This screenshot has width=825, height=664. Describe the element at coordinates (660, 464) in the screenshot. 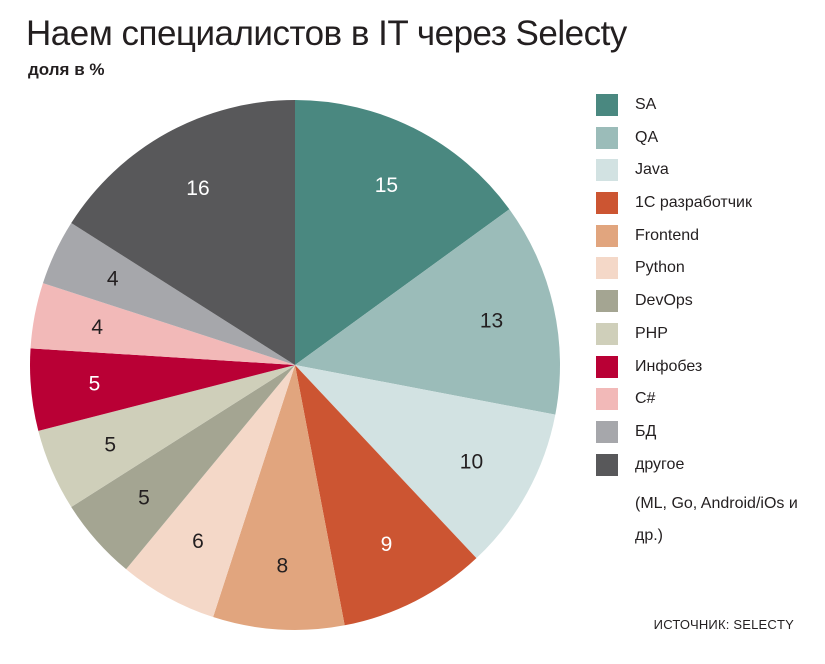

I see `legend-label-11: другое` at that location.